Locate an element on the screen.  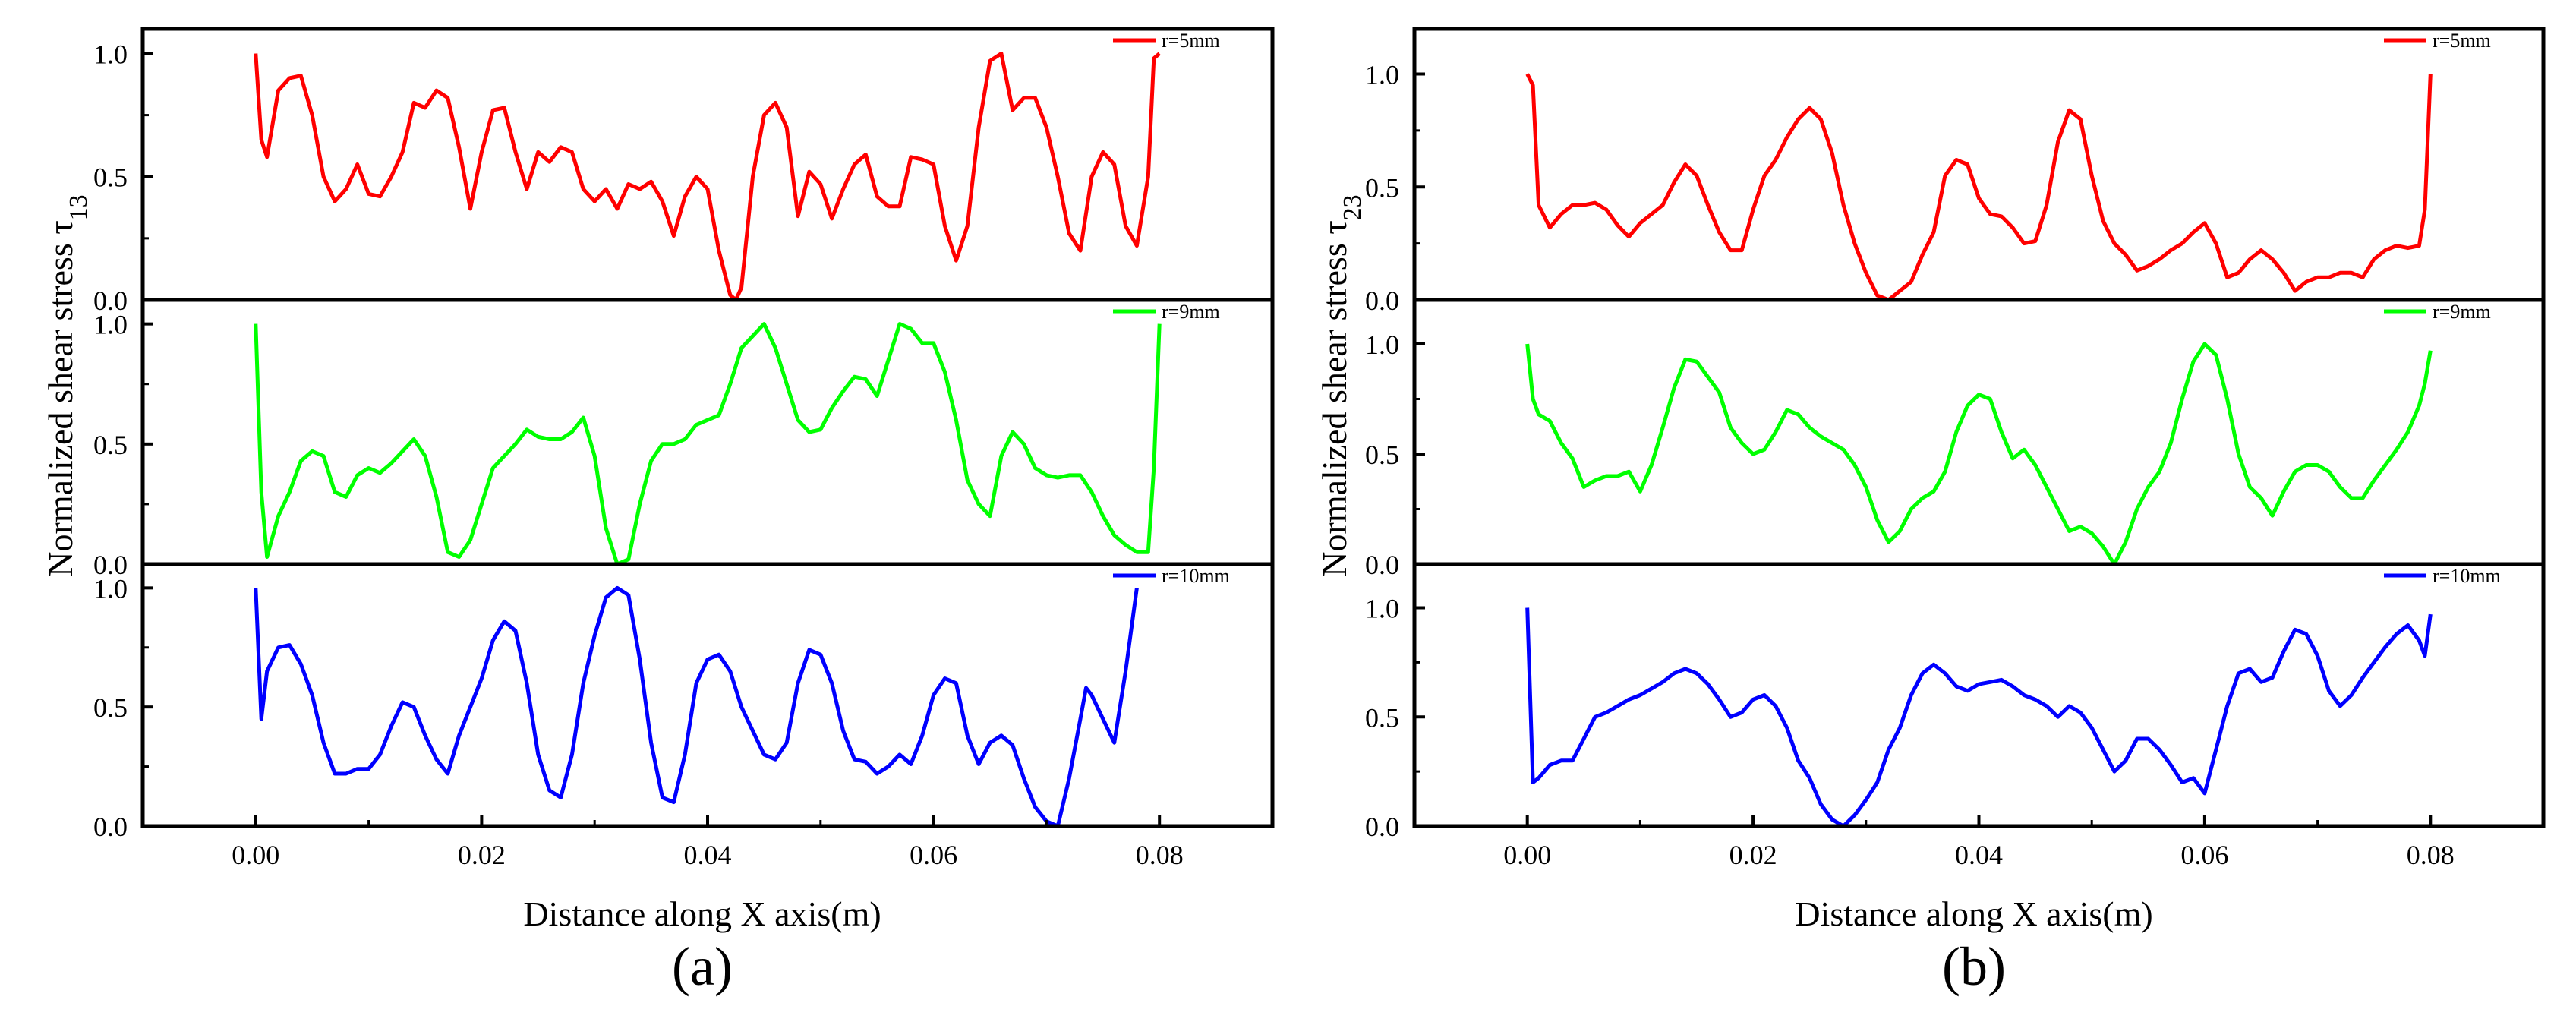
panel-label: (a) is located at coordinates (702, 967).